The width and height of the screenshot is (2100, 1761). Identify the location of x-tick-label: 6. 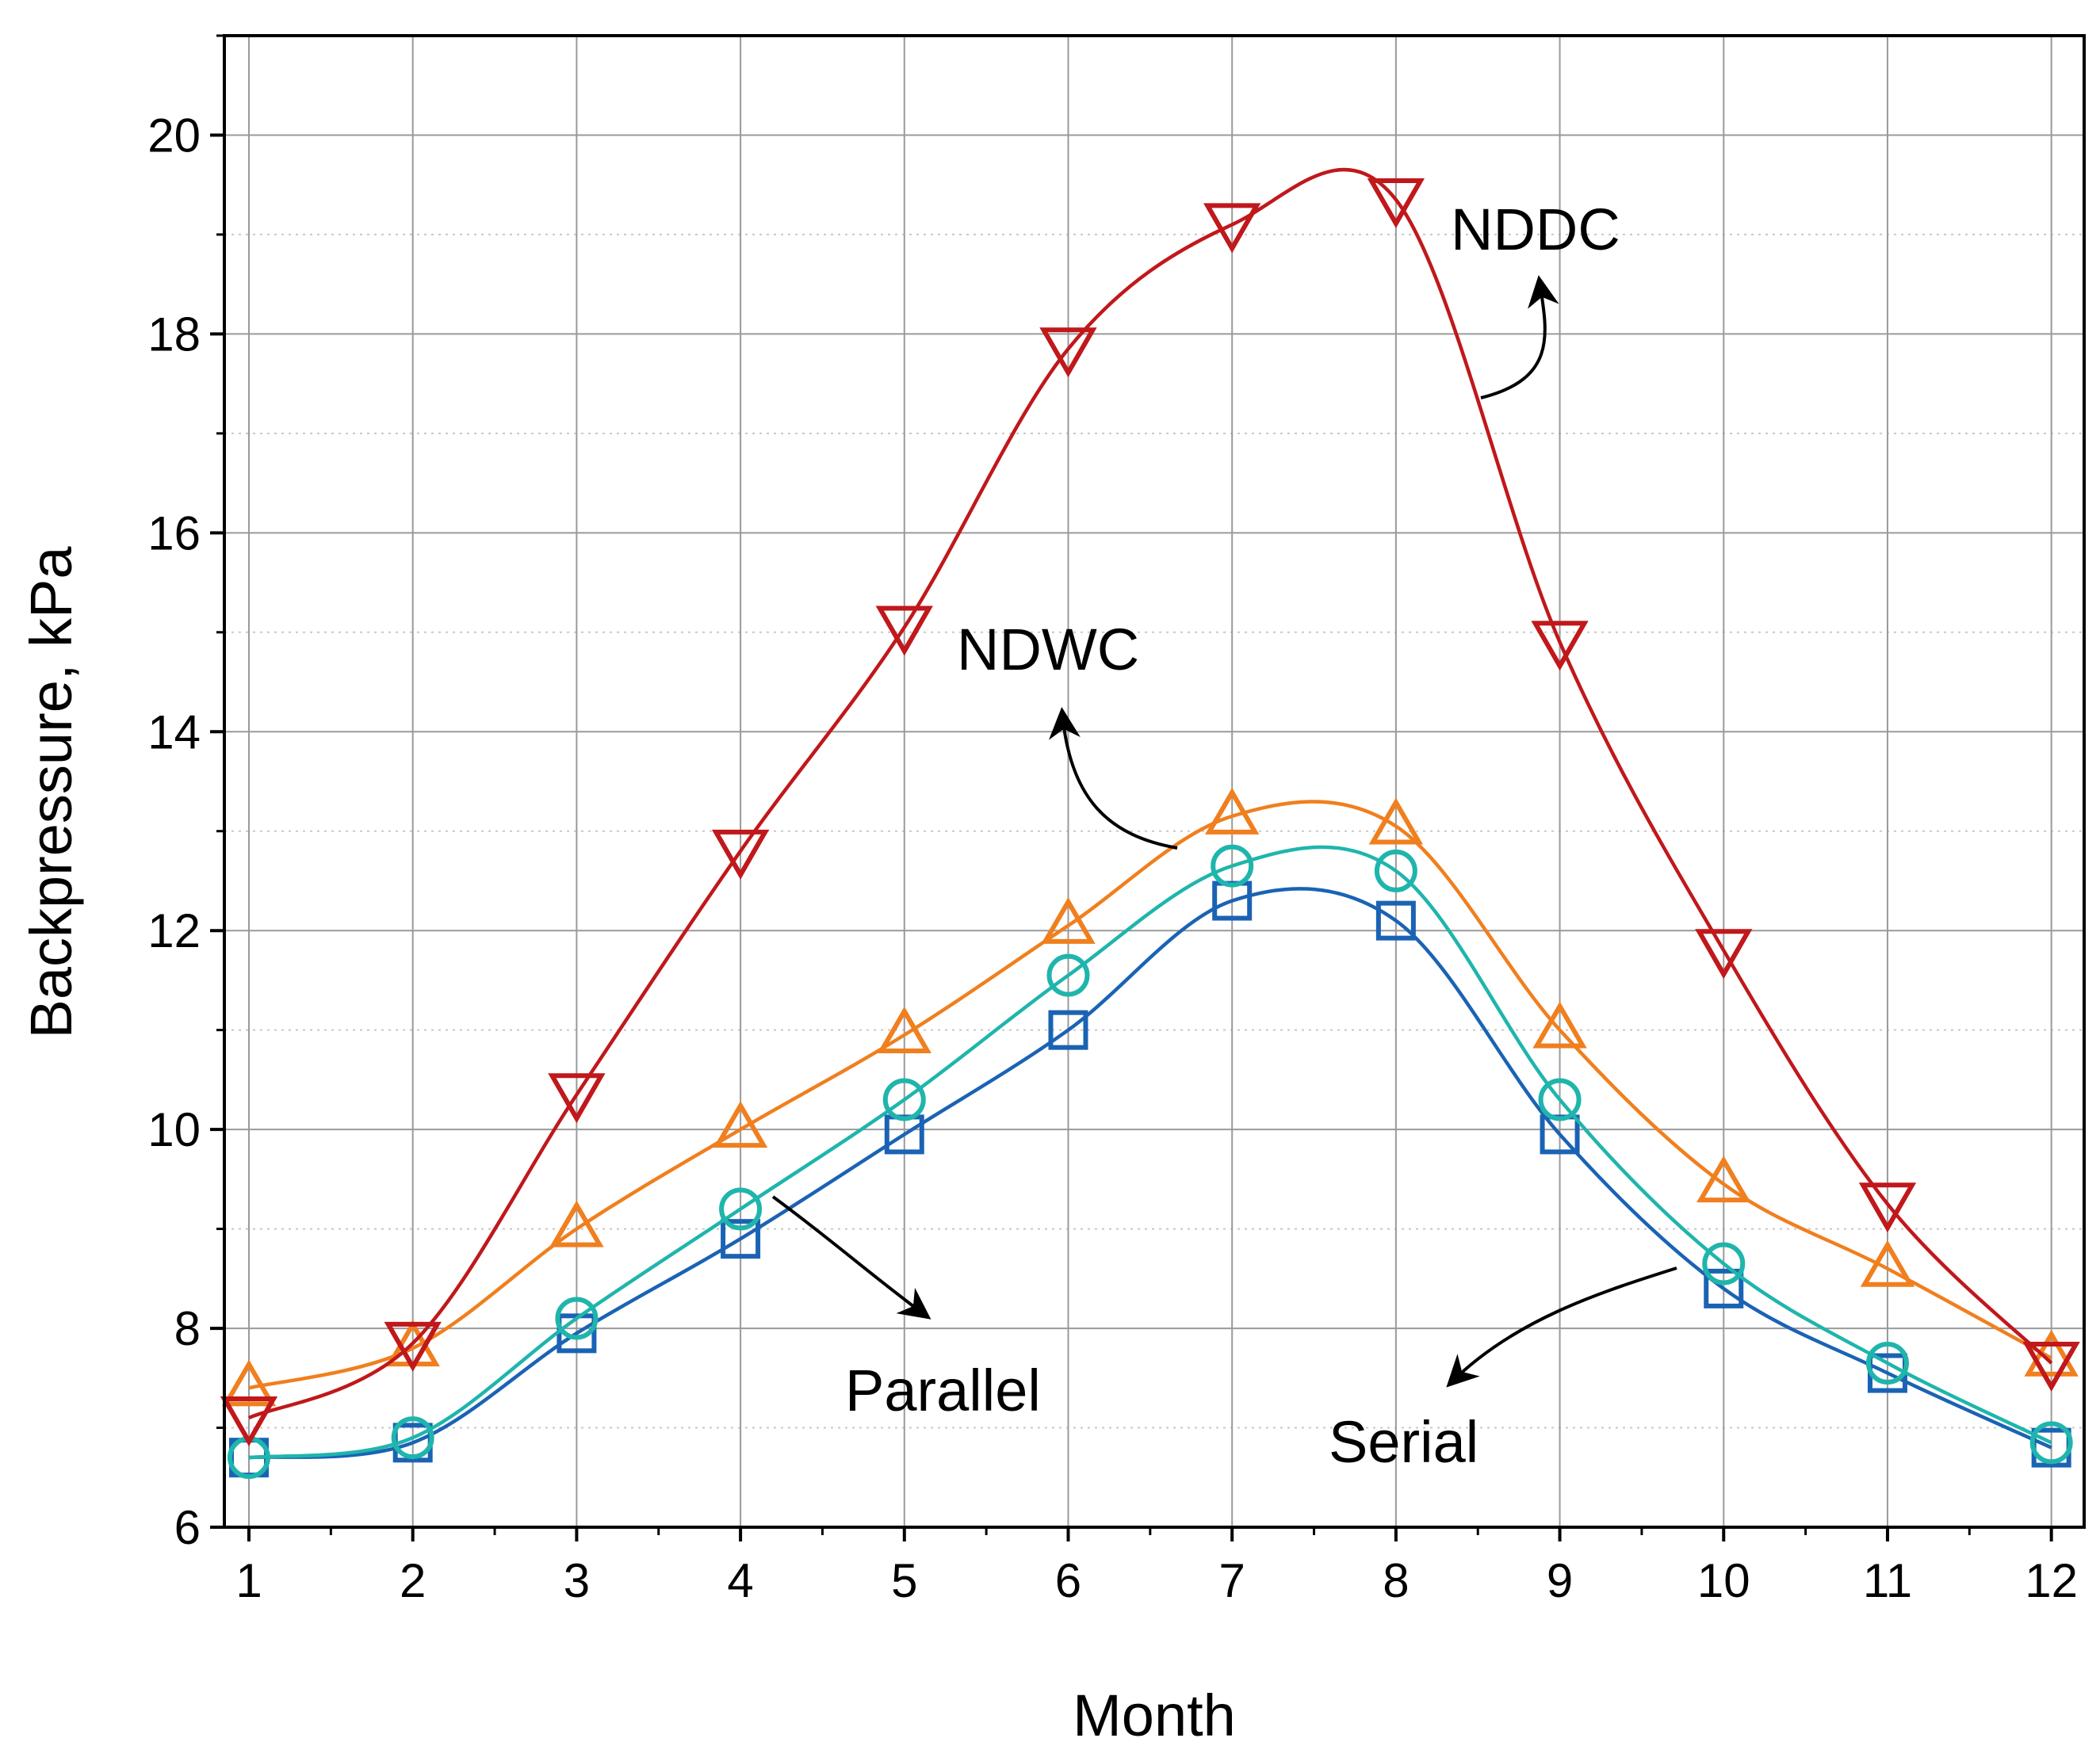
(1068, 1581).